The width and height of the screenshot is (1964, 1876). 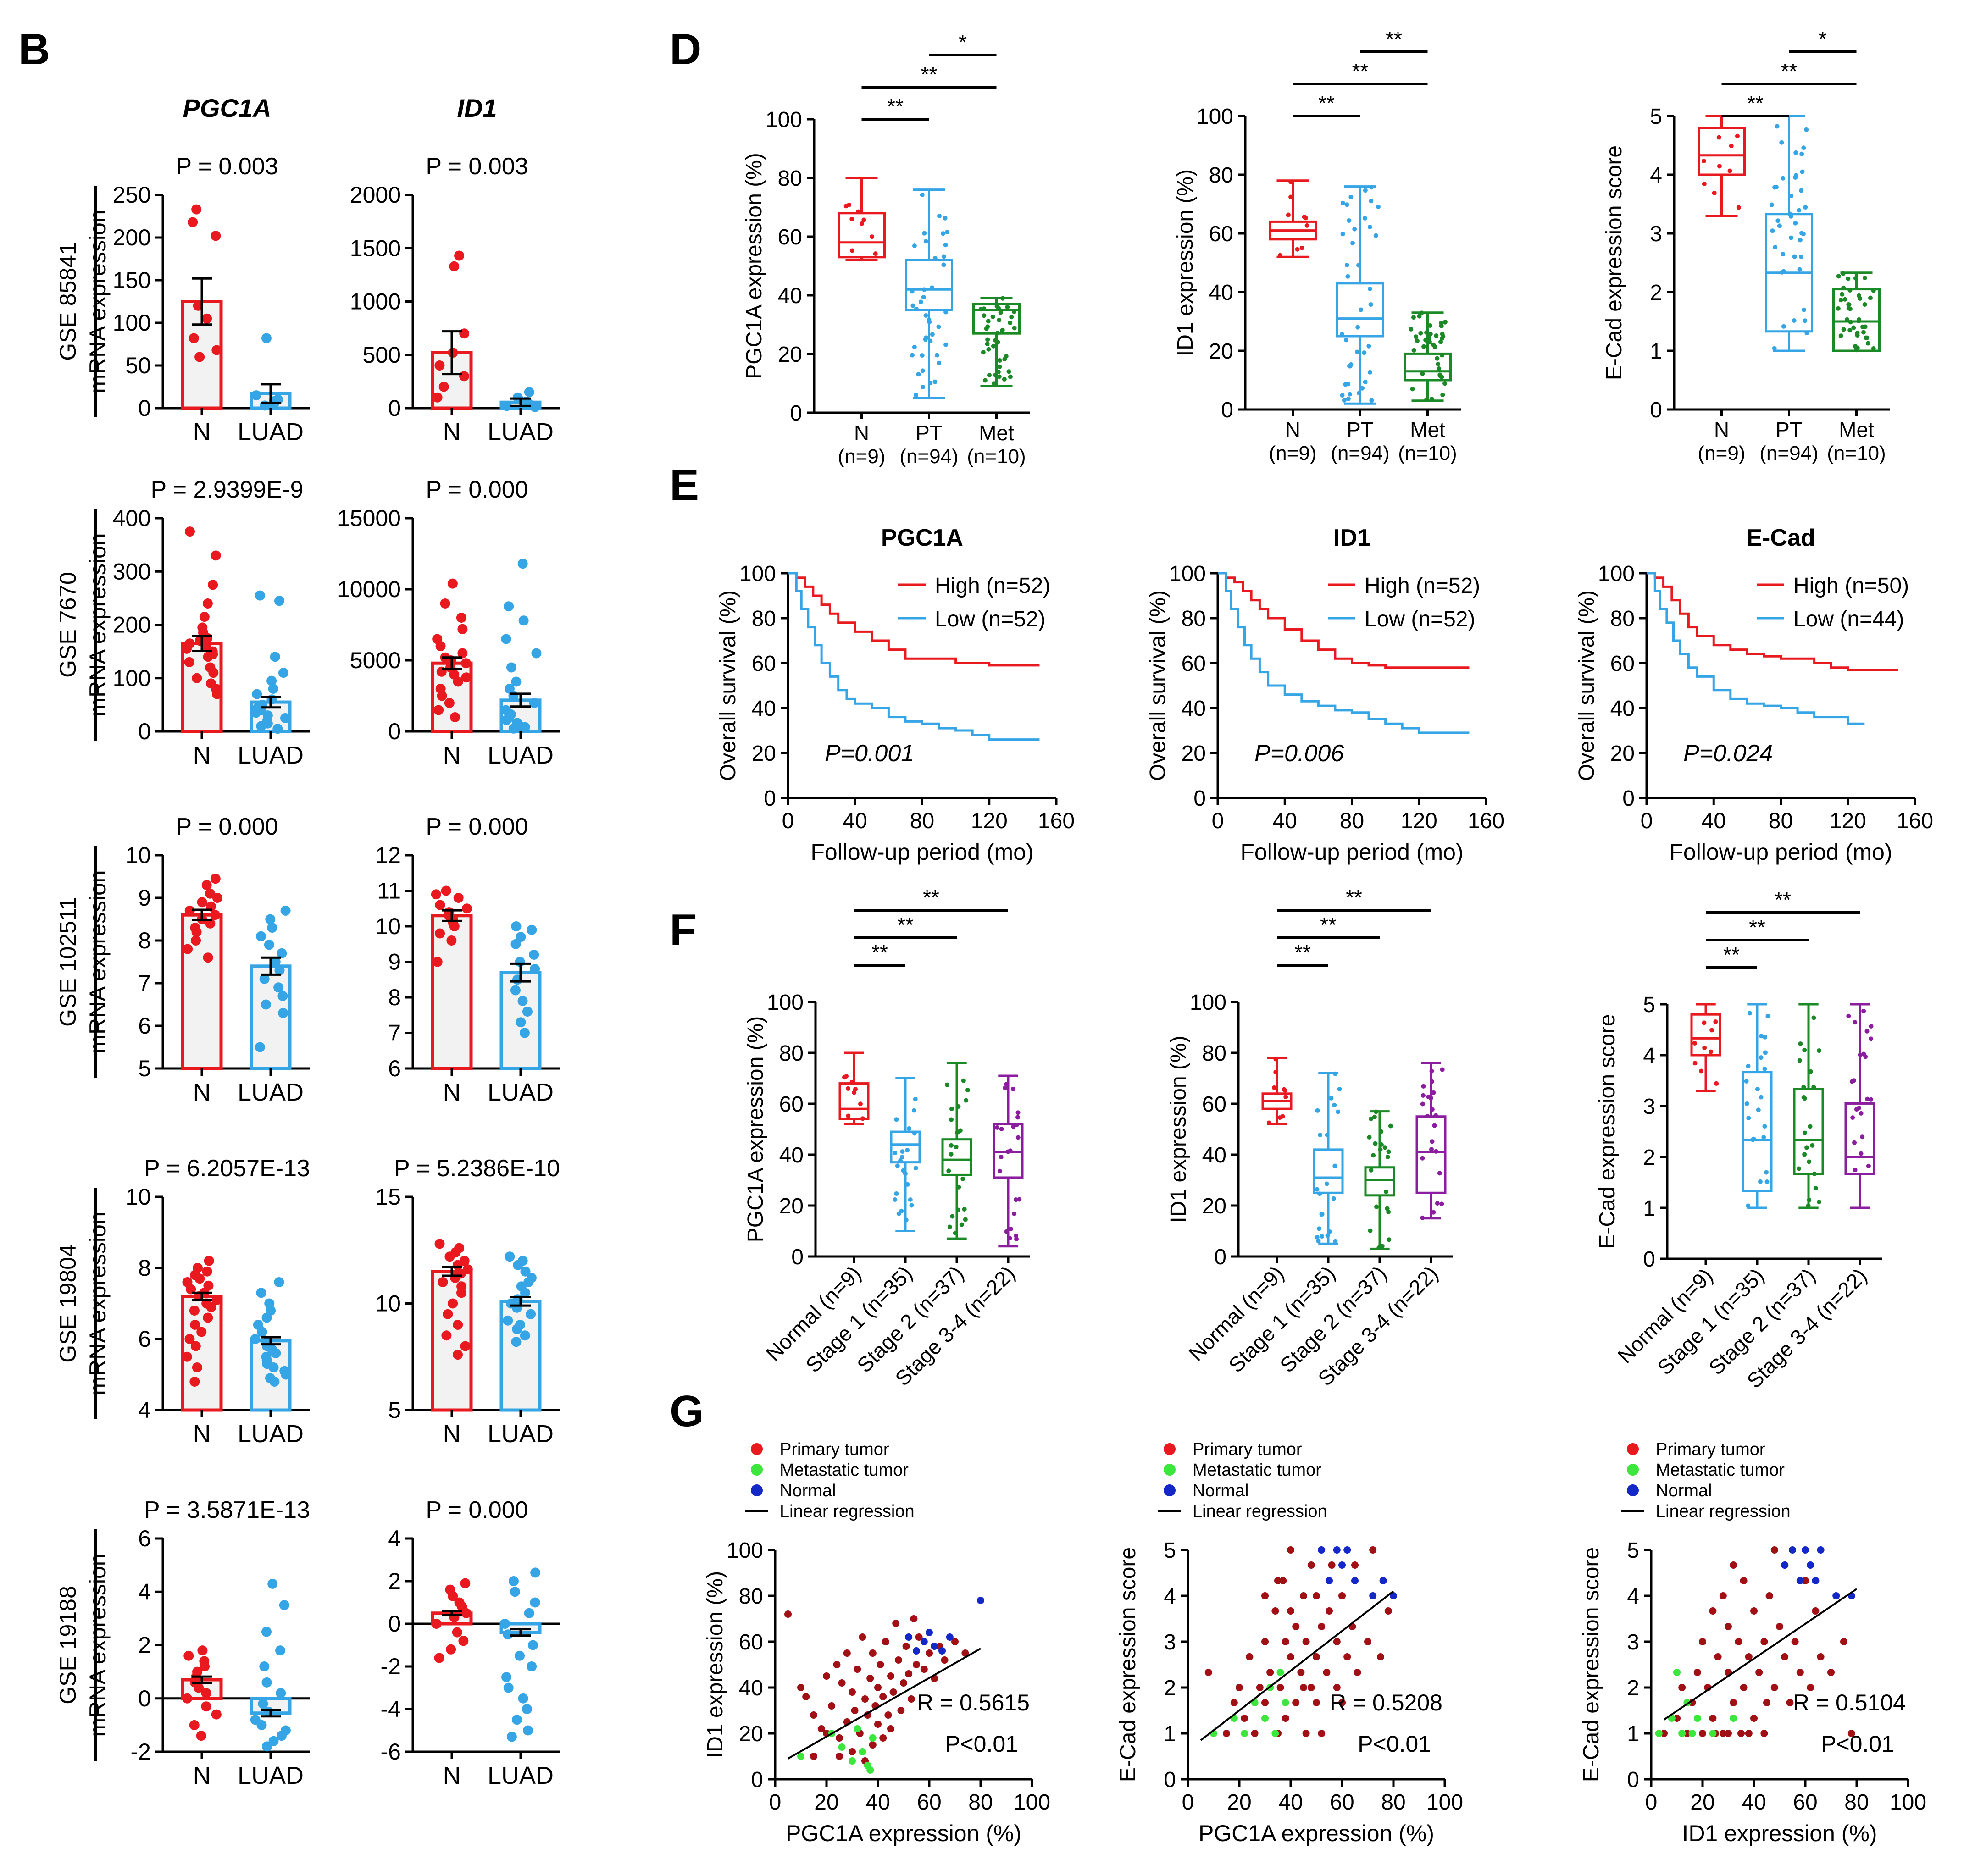 I want to click on y-tick-label: 500, so click(x=382, y=355).